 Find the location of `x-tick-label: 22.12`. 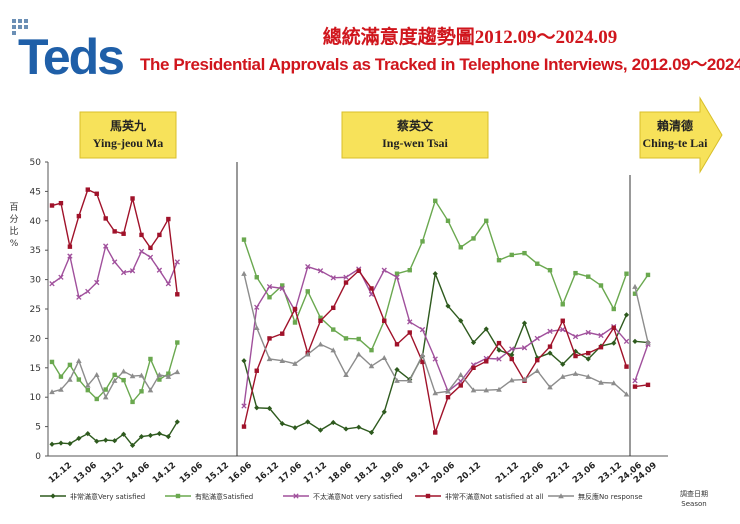

x-tick-label: 22.12 is located at coordinates (558, 473).